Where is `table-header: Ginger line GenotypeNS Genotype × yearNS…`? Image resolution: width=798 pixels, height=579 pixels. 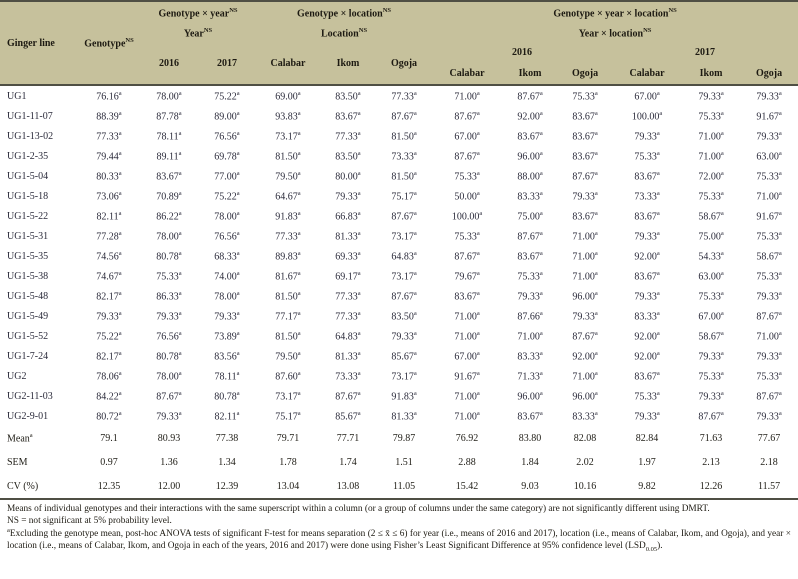 table-header: Ginger line GenotypeNS Genotype × yearNS… is located at coordinates (399, 43).